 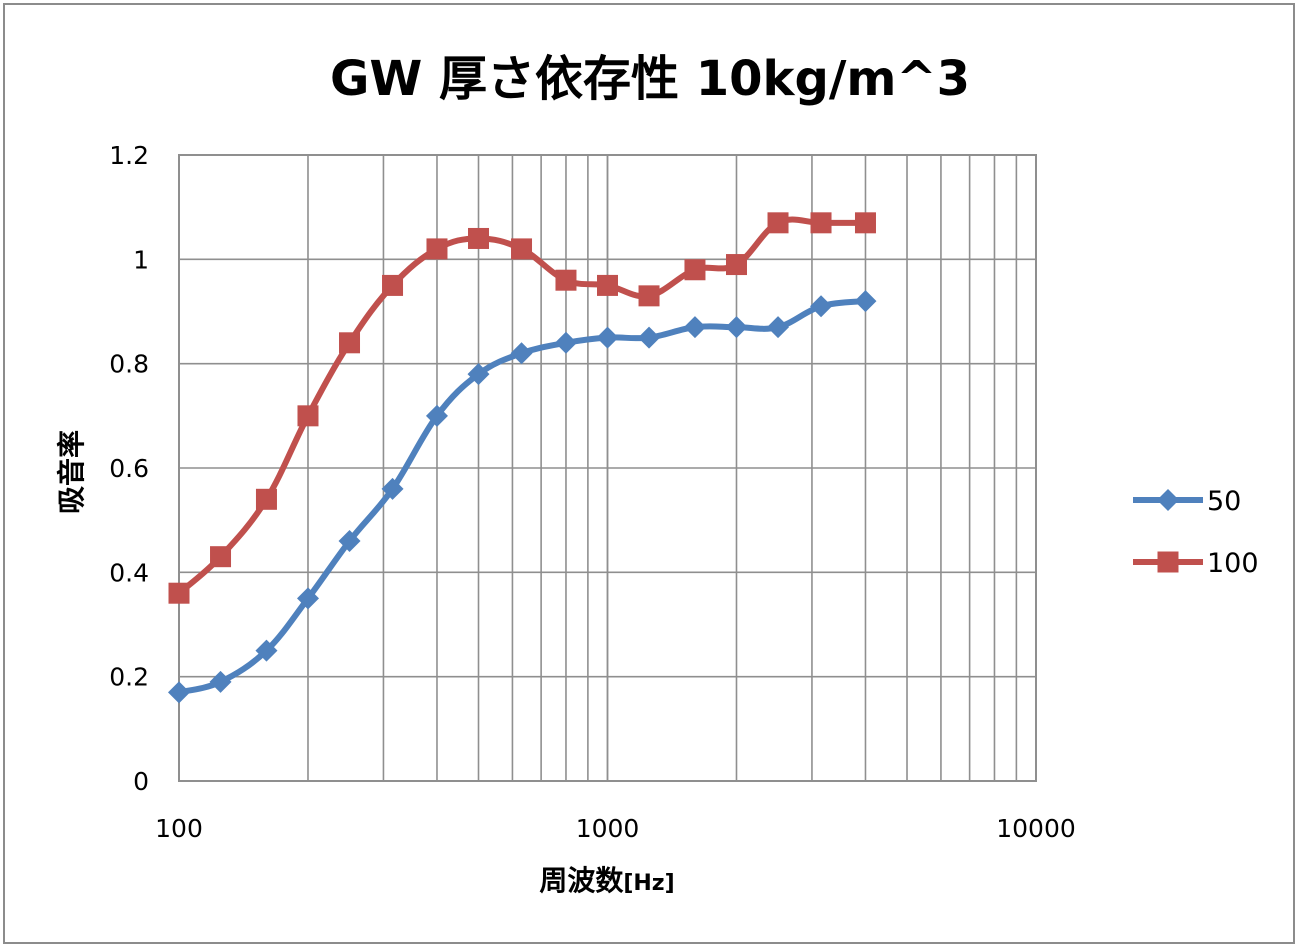 What do you see at coordinates (129, 572) in the screenshot?
I see `y-tick-label: 0.4` at bounding box center [129, 572].